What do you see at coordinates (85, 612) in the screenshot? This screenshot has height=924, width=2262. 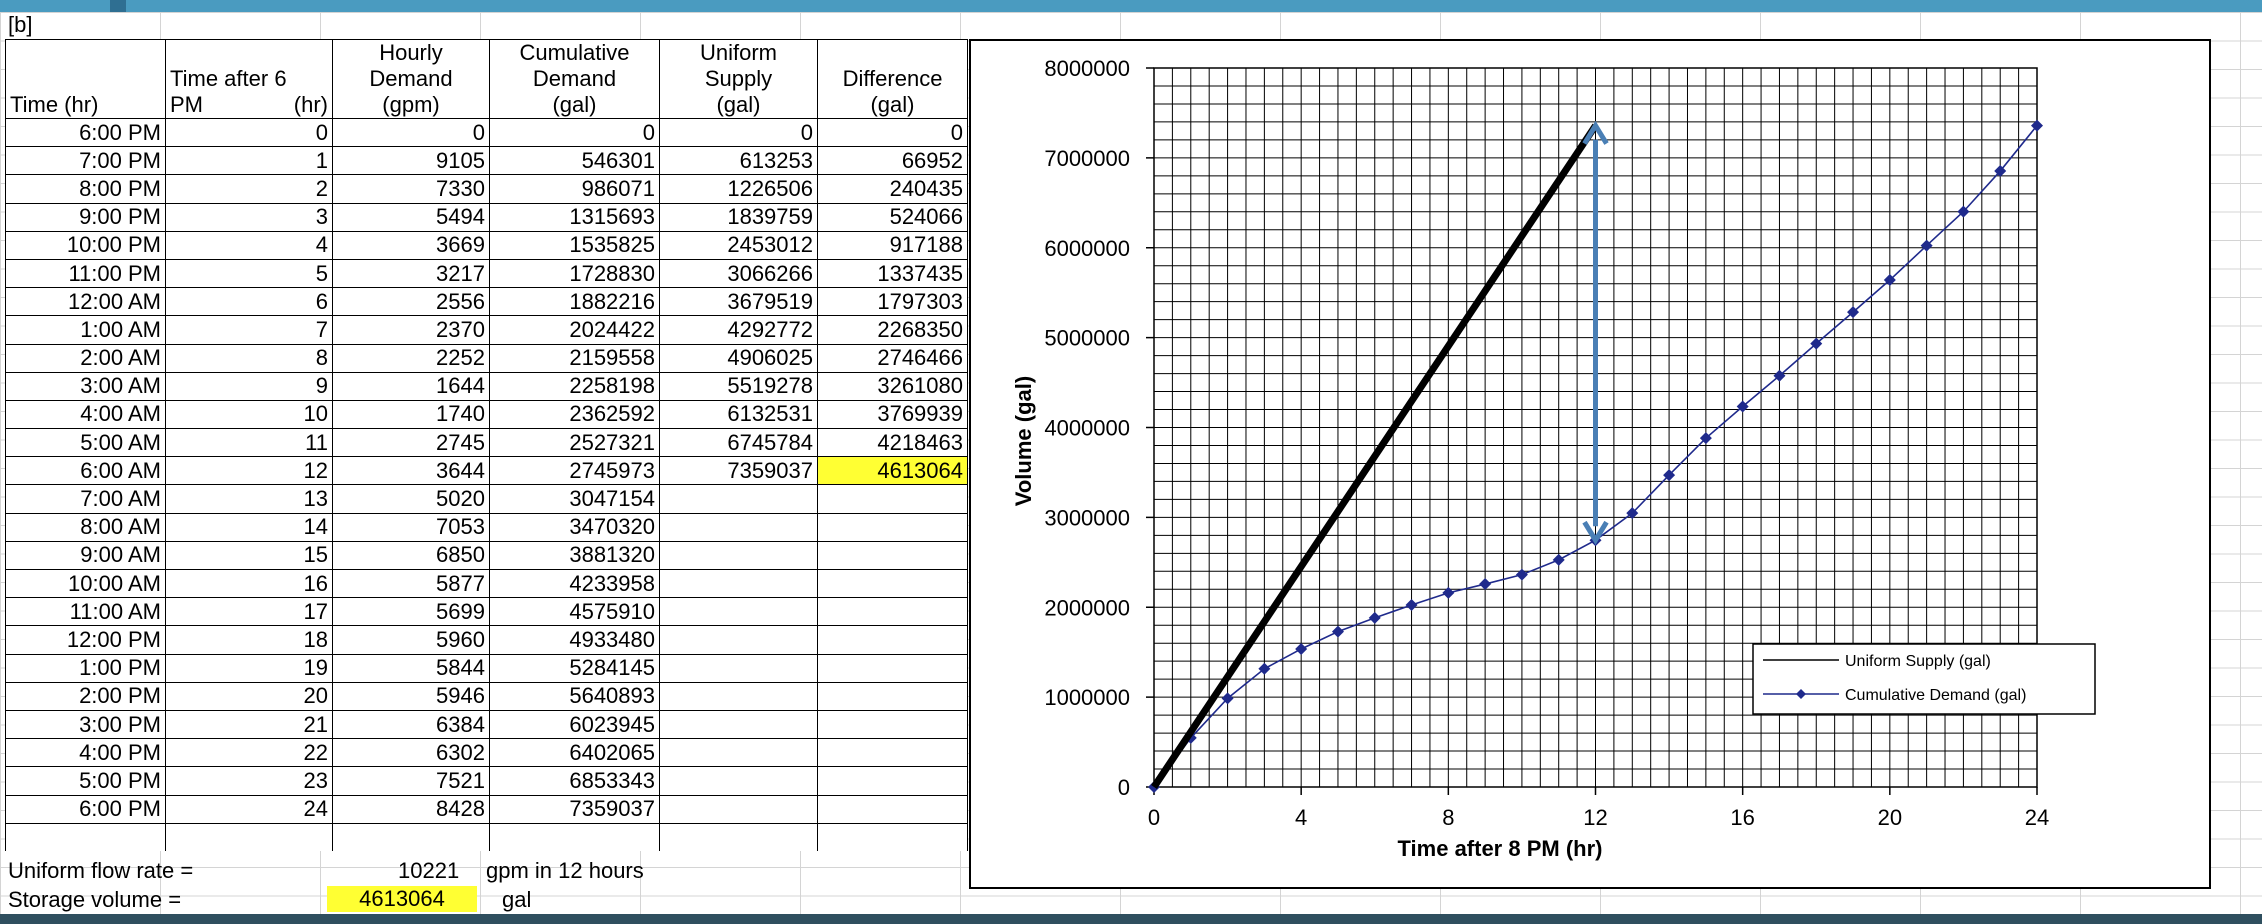 I see `table-cell: 11:00 AM` at bounding box center [85, 612].